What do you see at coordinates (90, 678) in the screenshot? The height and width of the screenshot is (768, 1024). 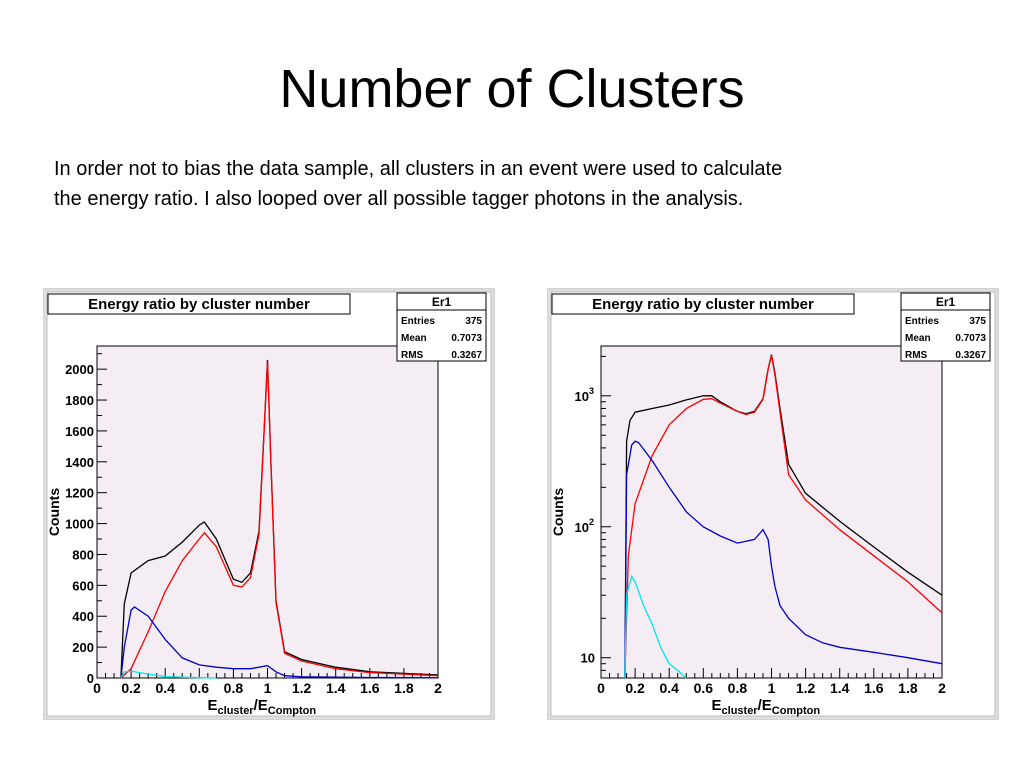 I see `y-tick-label: 0` at bounding box center [90, 678].